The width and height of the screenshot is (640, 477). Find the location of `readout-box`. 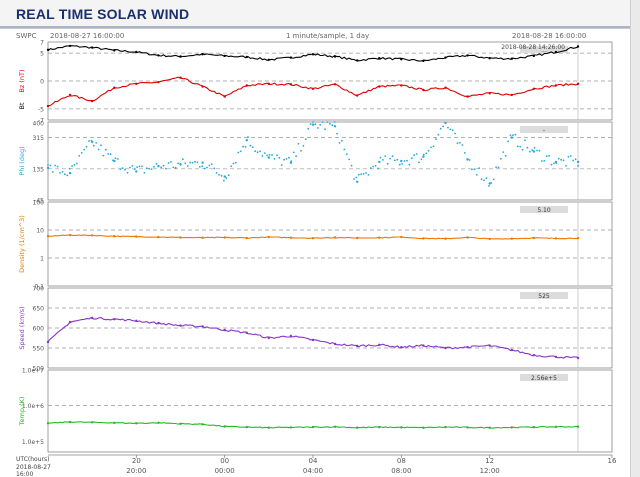

readout-box is located at coordinates (544, 295).